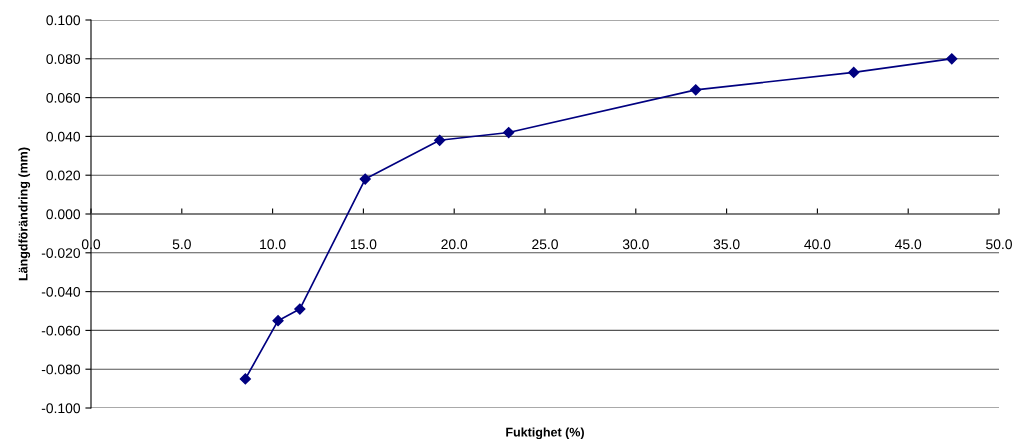 The height and width of the screenshot is (443, 1016). I want to click on x-tick-label: 35.0, so click(726, 244).